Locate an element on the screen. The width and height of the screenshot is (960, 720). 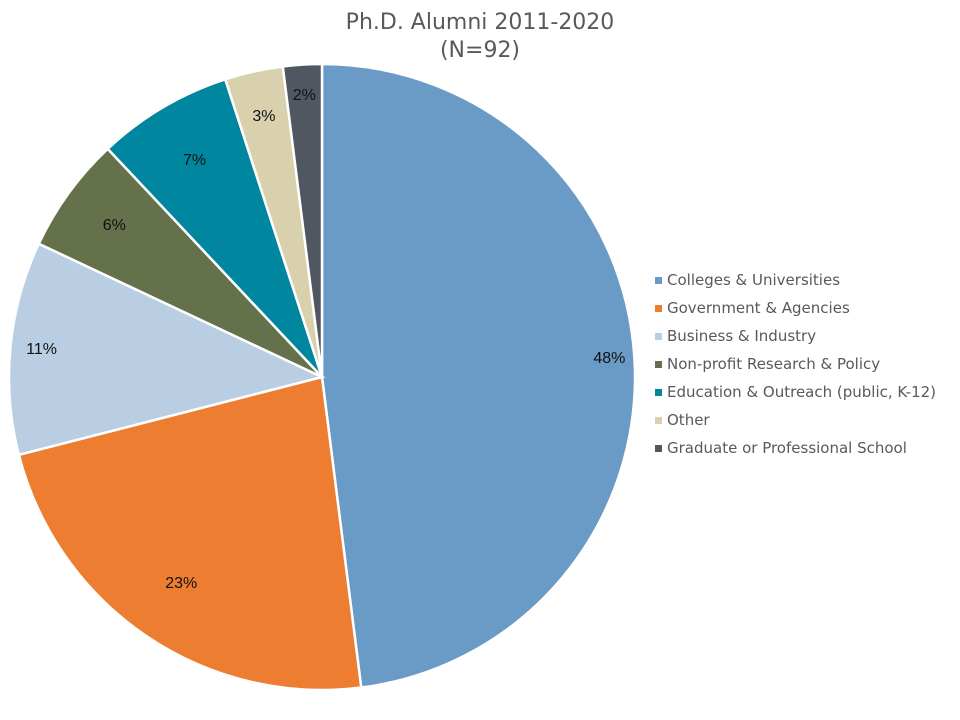
data-label: 48% is located at coordinates (609, 358).